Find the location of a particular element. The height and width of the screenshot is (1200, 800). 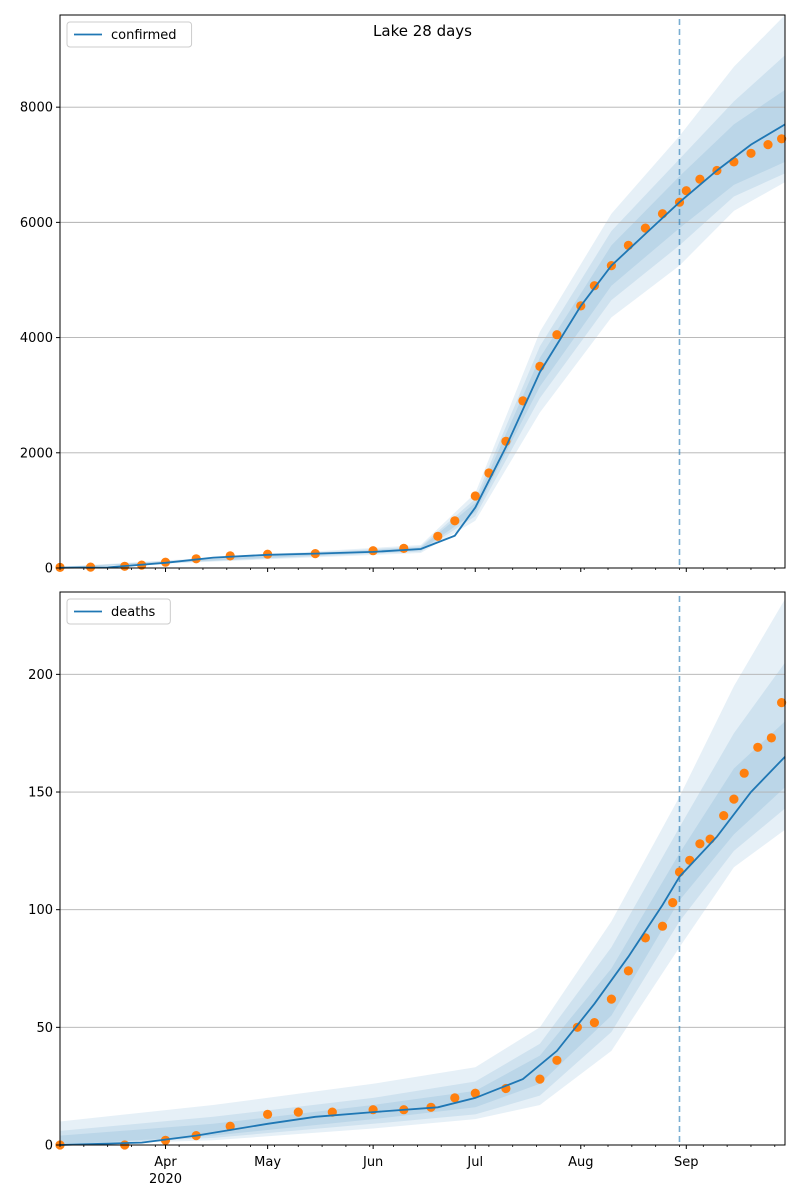

x-tick-label: May is located at coordinates (267, 1162).